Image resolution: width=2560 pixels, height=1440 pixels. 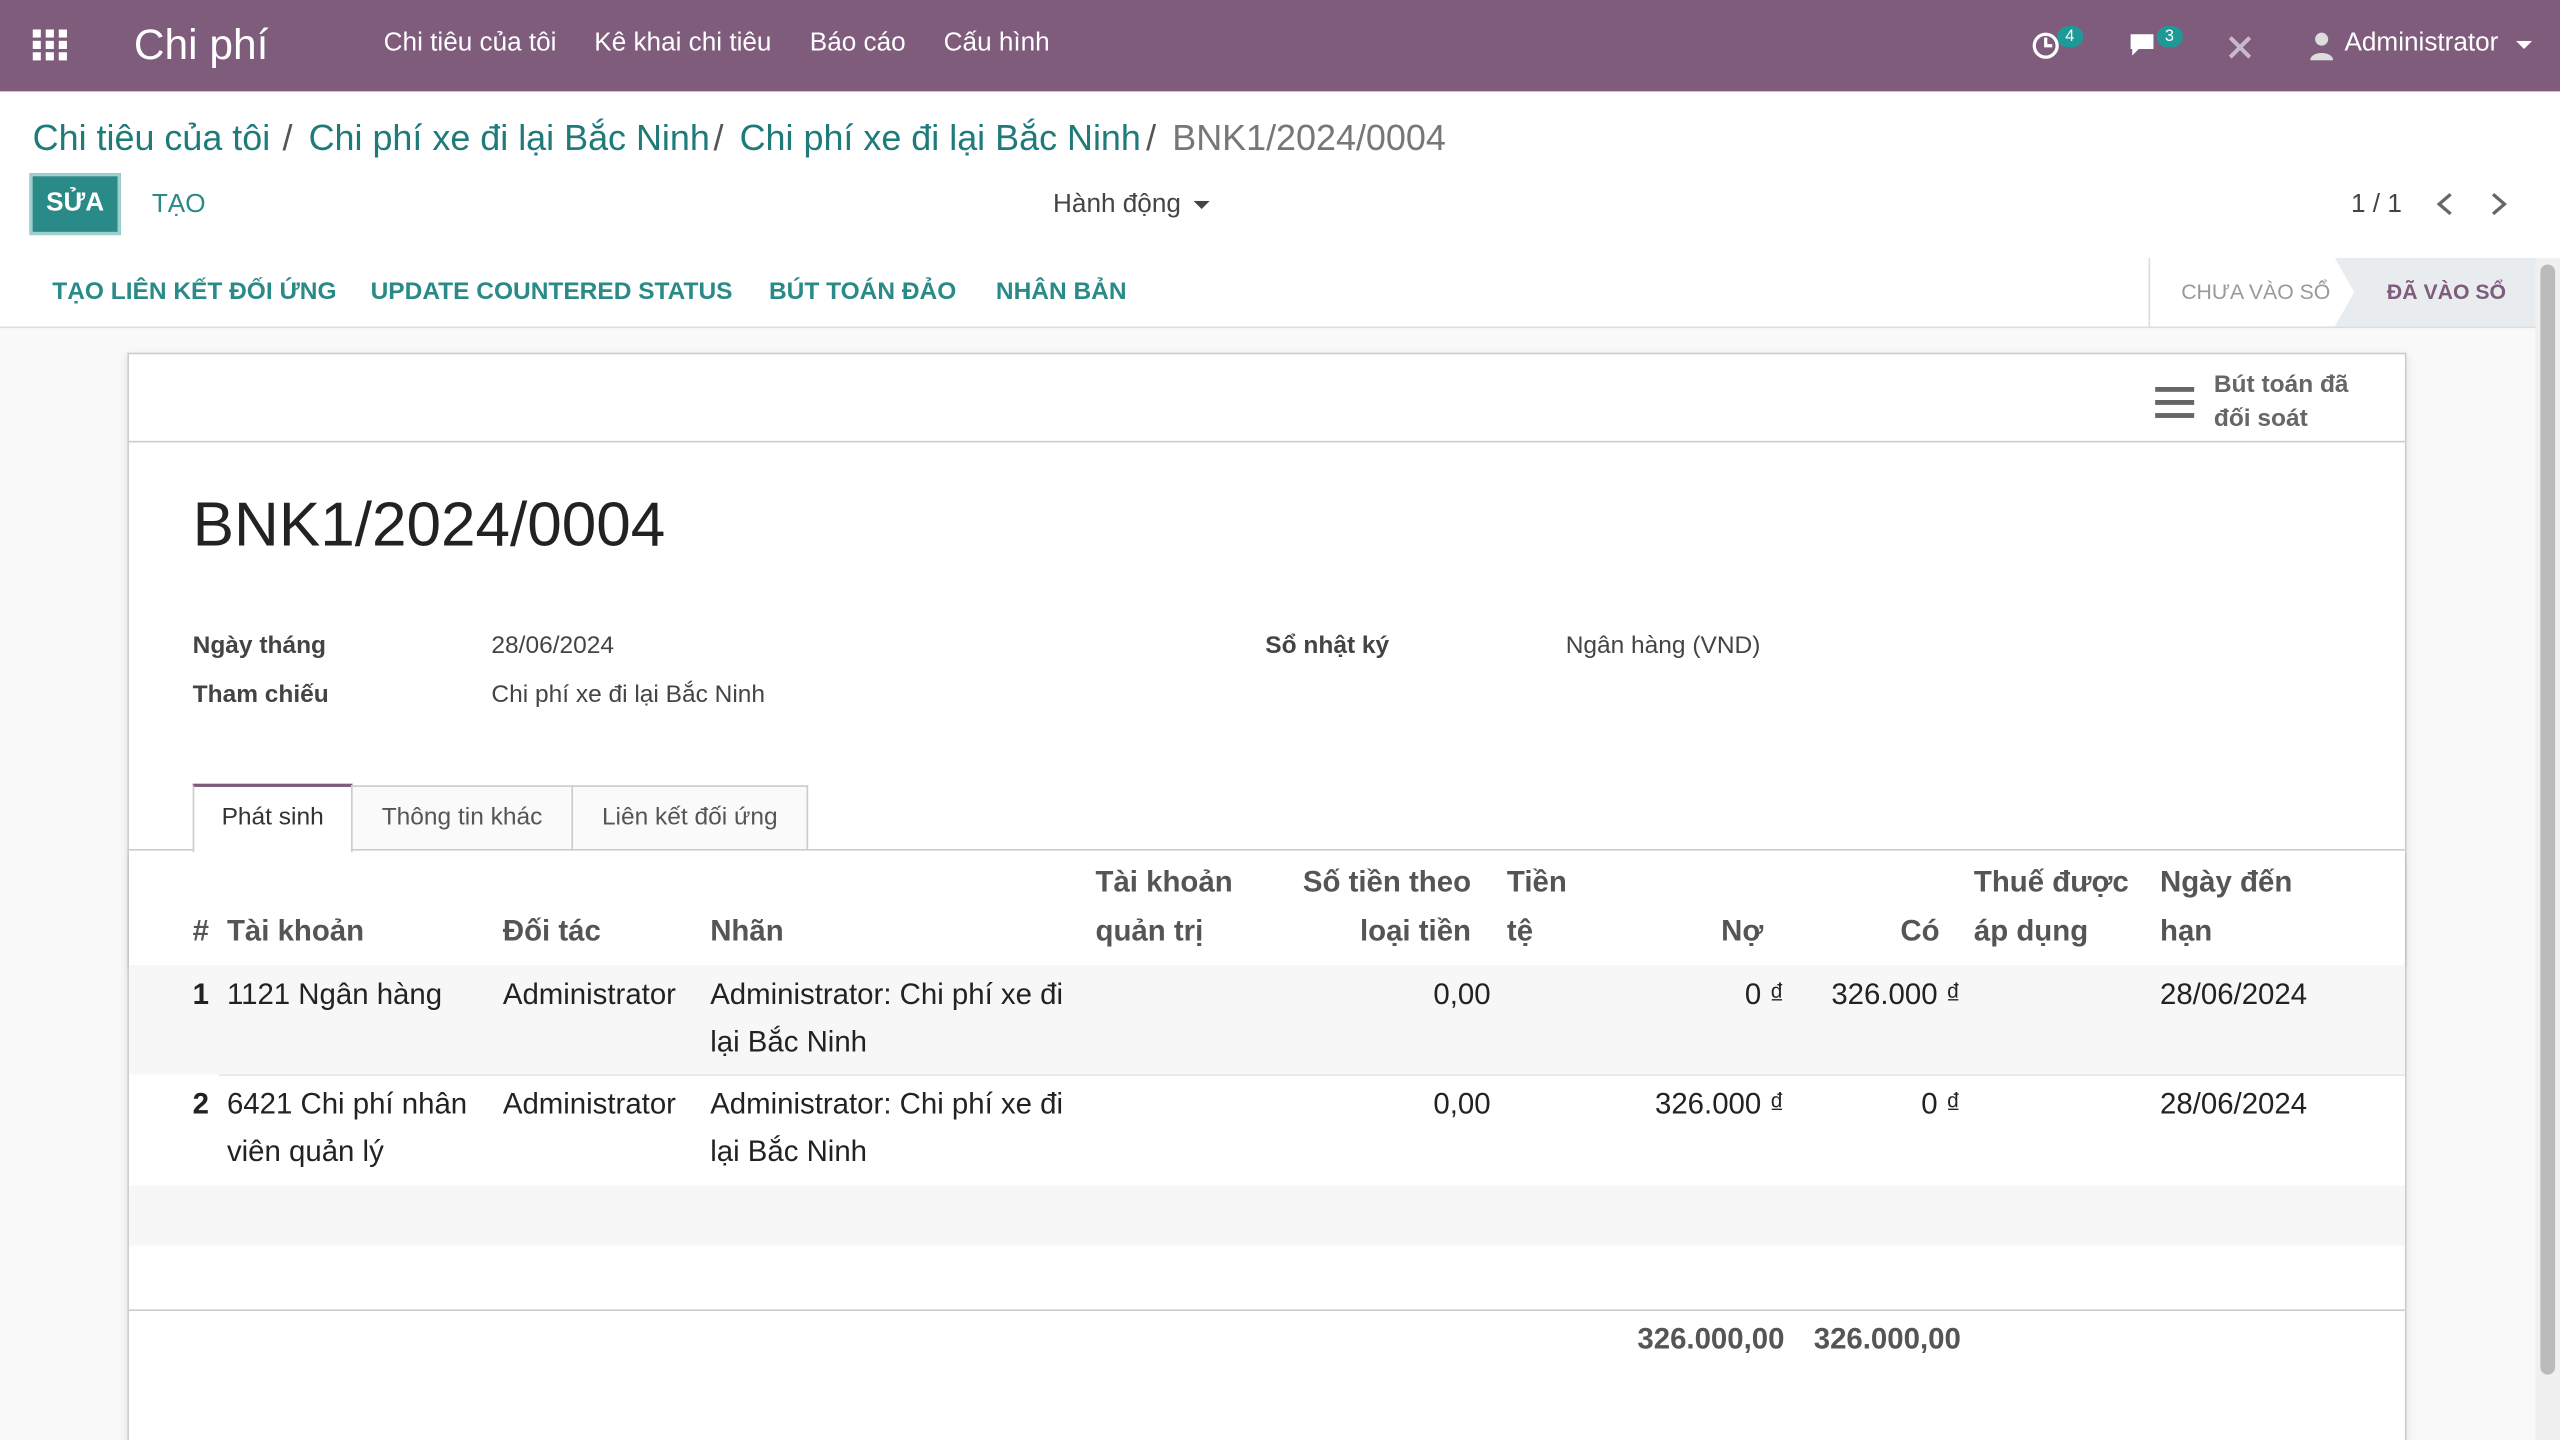 What do you see at coordinates (201, 994) in the screenshot?
I see `table-cell: 1` at bounding box center [201, 994].